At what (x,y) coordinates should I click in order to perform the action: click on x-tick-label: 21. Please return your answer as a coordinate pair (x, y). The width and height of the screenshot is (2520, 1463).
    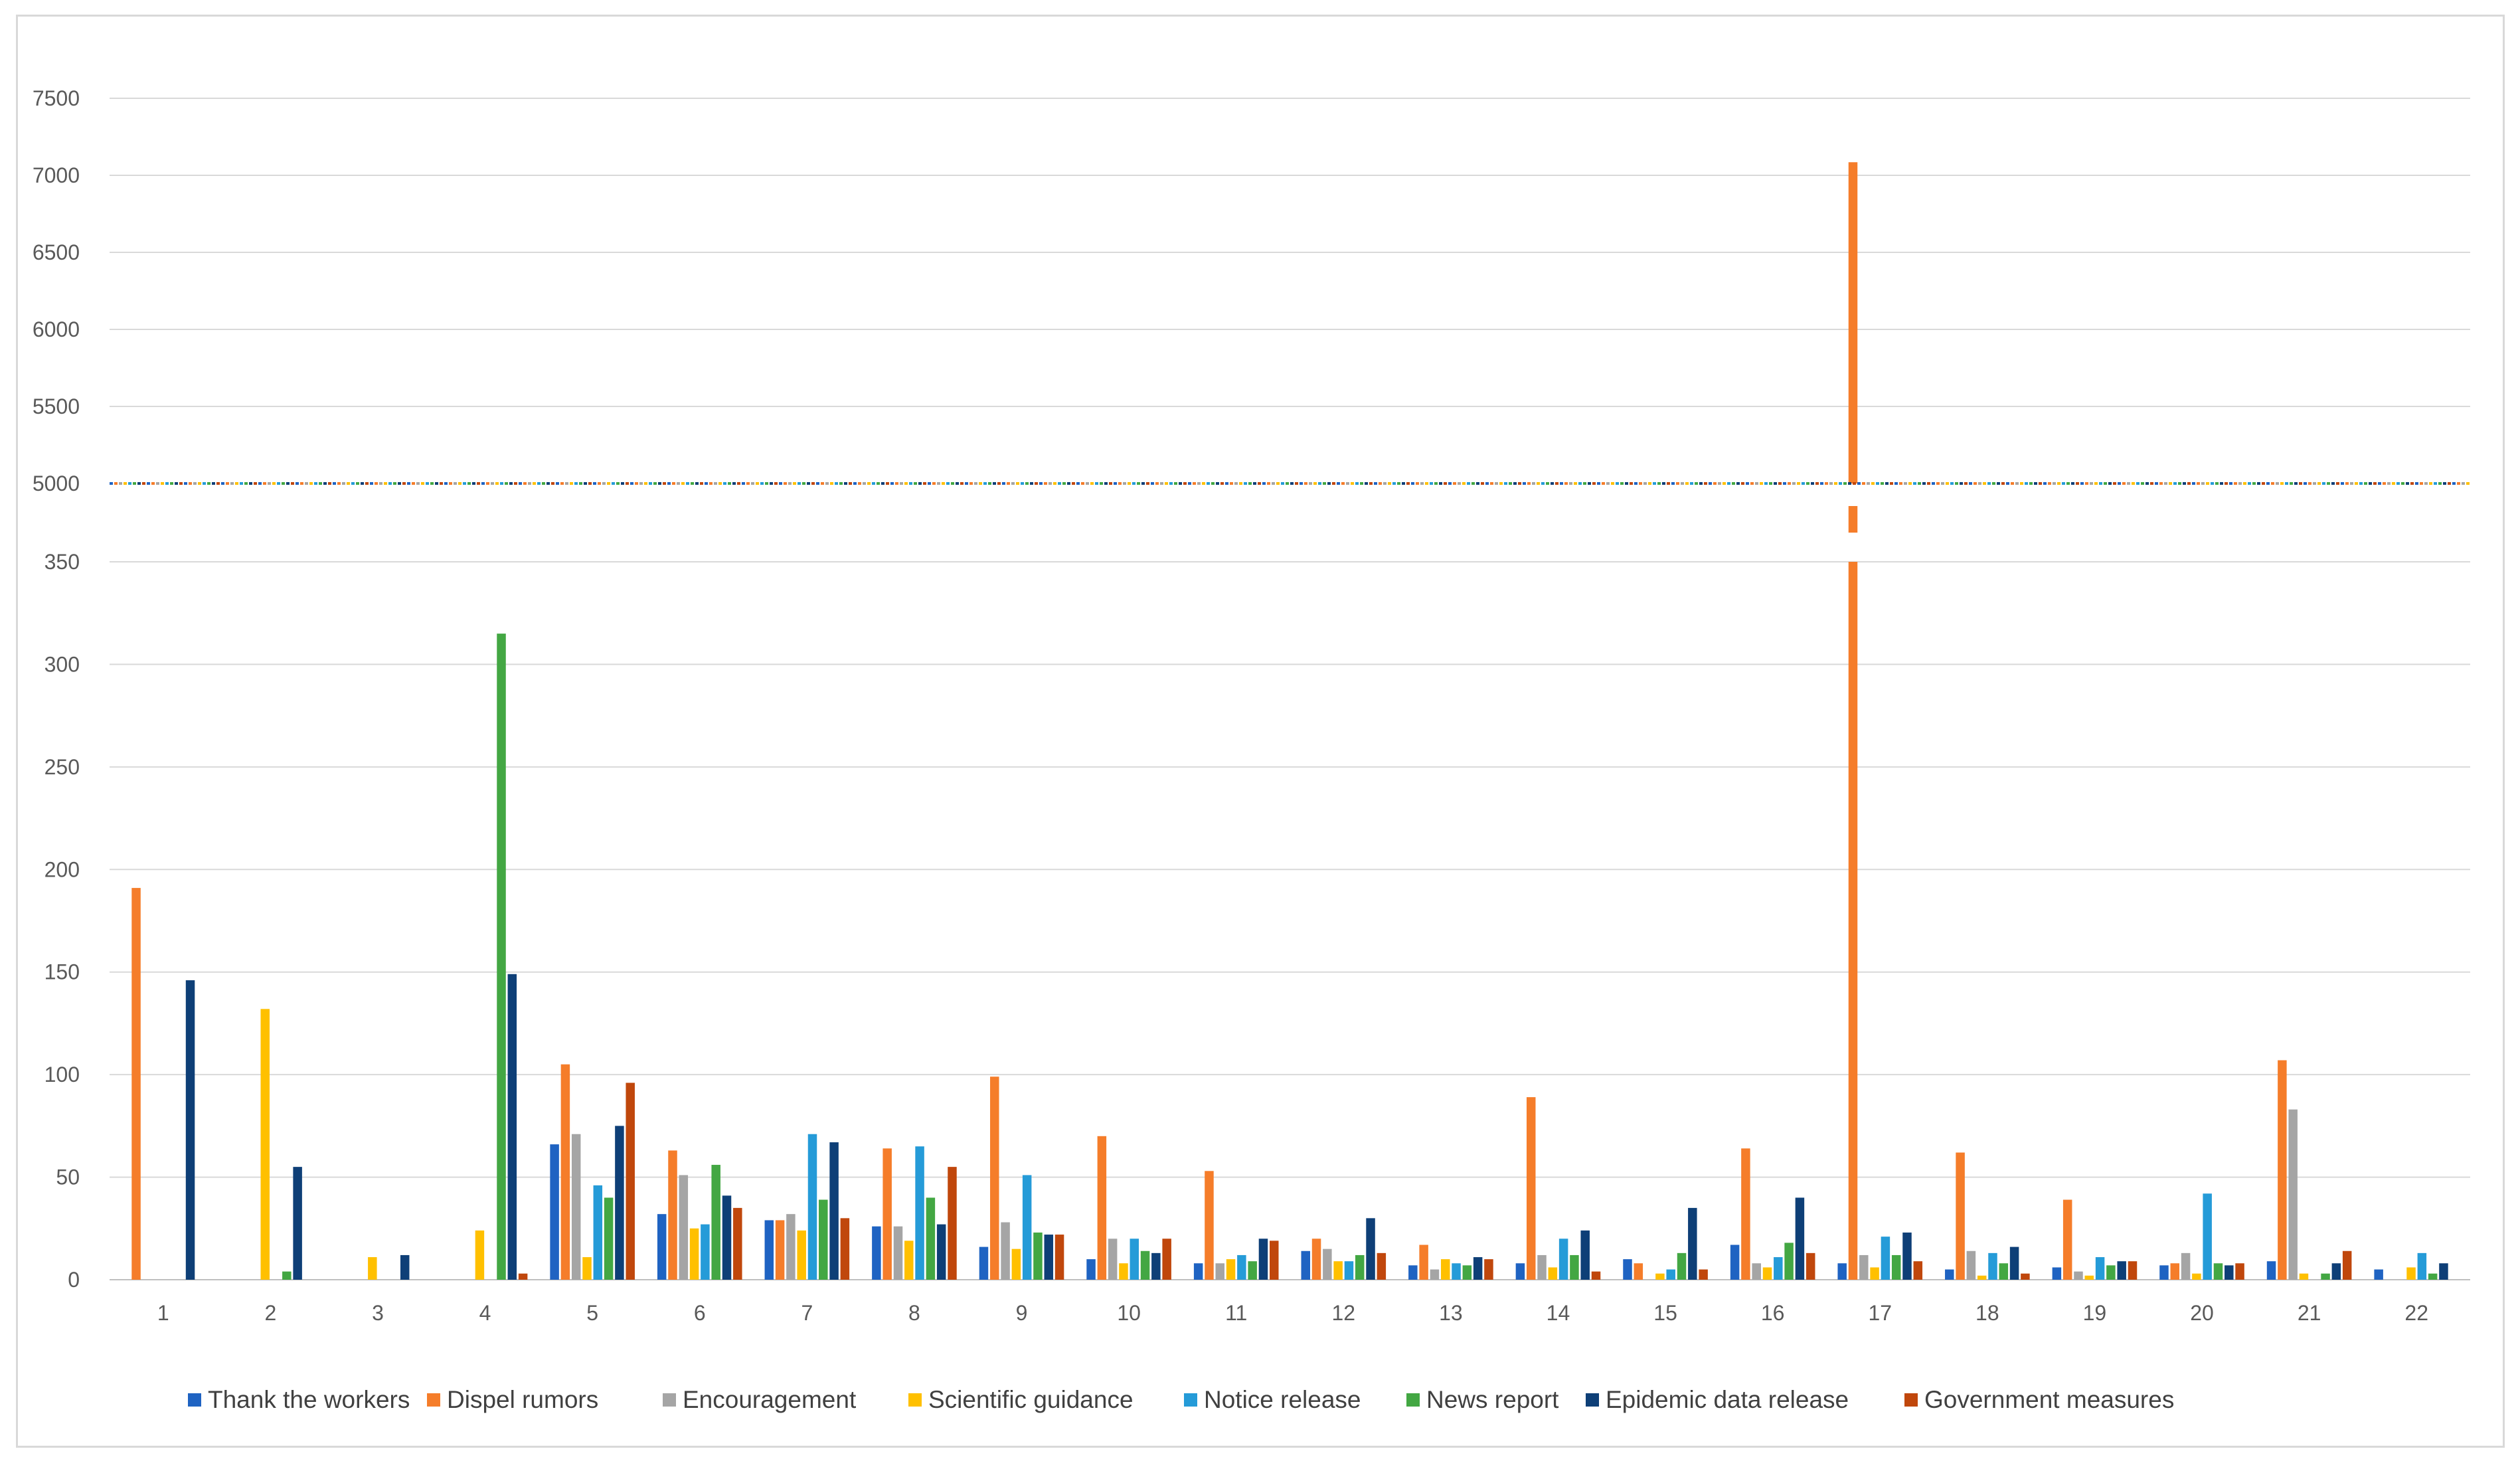
    Looking at the image, I should click on (2309, 1313).